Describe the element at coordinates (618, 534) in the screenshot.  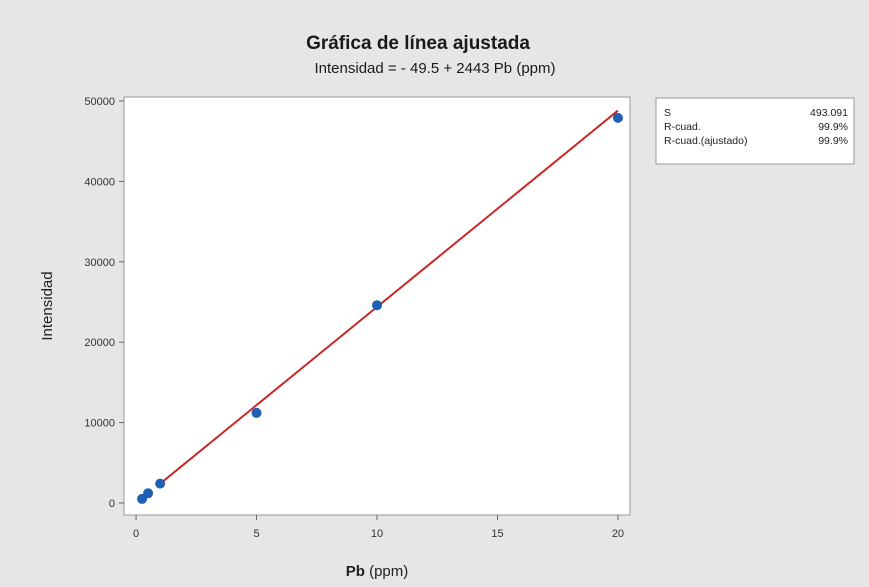
I see `x-tick-label: 20` at that location.